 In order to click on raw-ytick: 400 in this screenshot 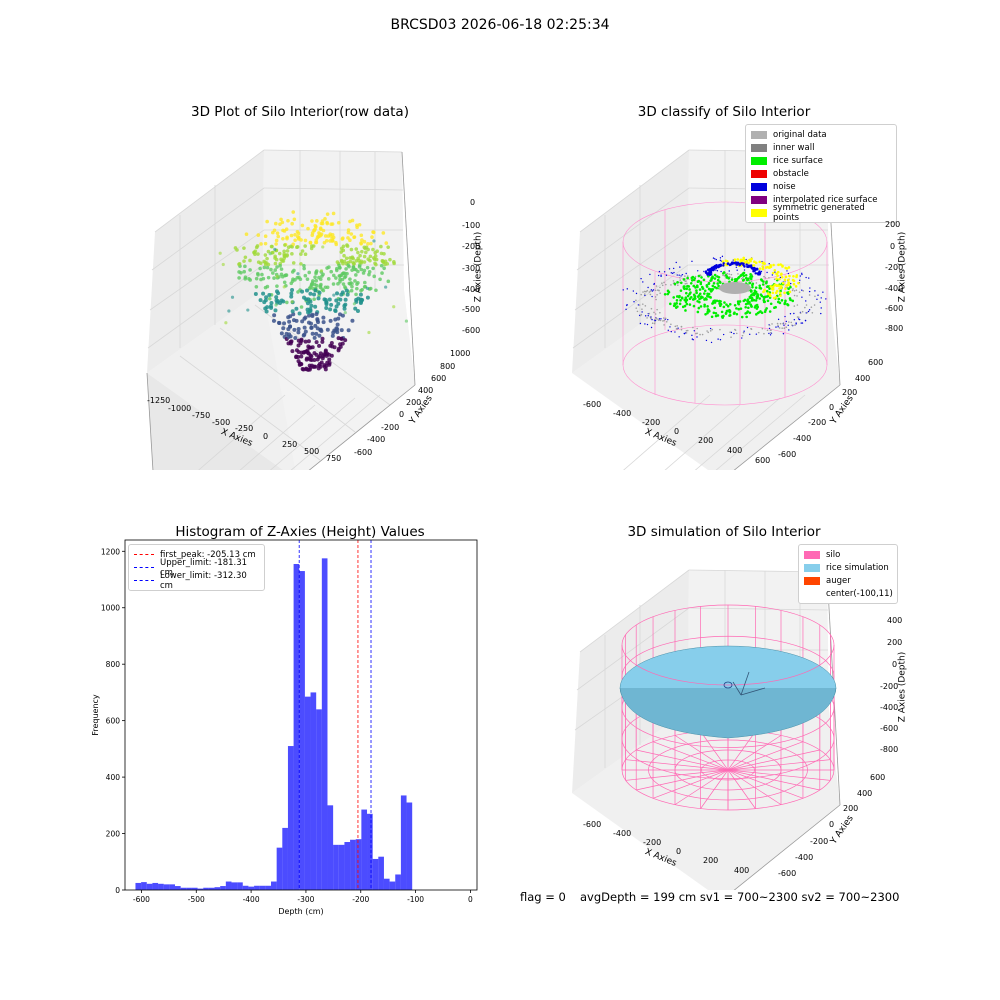, I will do `click(426, 390)`.